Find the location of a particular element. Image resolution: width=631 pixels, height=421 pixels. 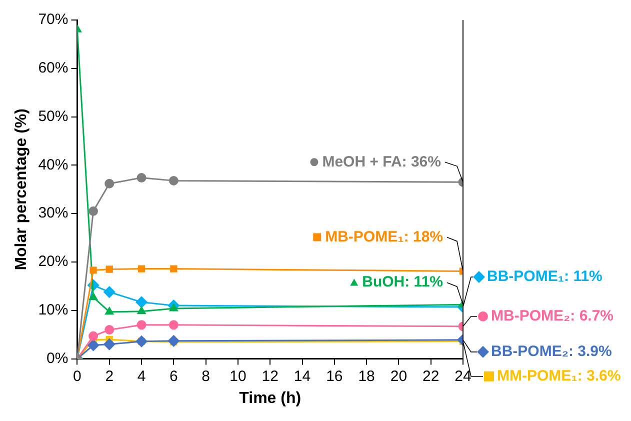

x-tick-label: 20 is located at coordinates (399, 376).